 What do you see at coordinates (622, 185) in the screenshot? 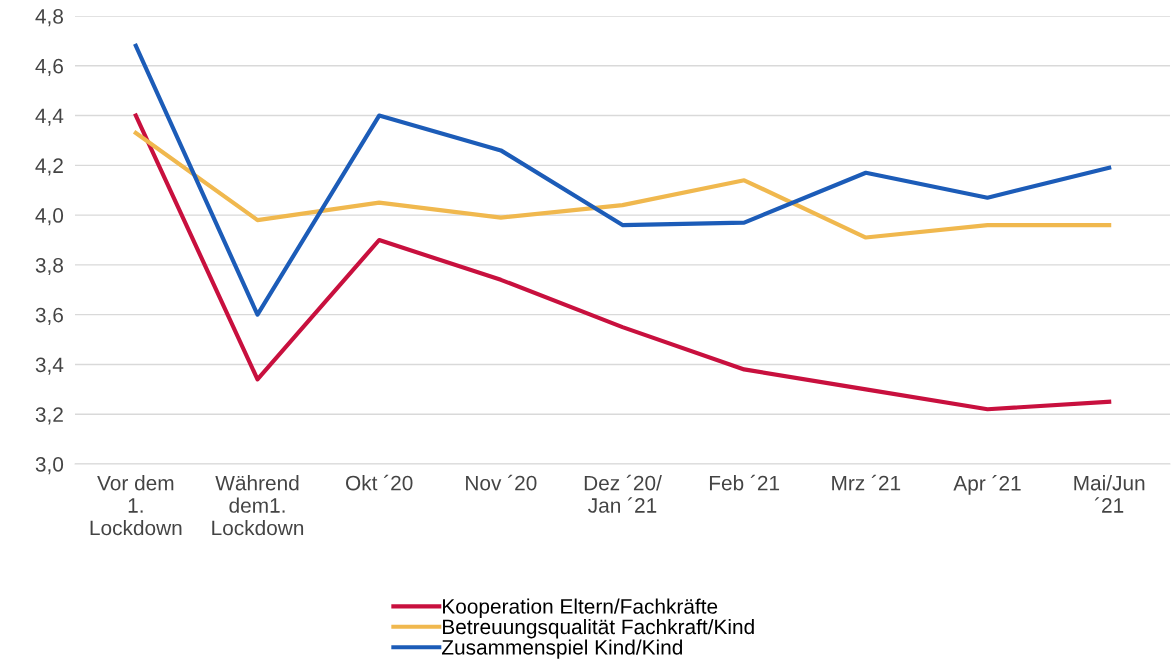
I see `line-series` at bounding box center [622, 185].